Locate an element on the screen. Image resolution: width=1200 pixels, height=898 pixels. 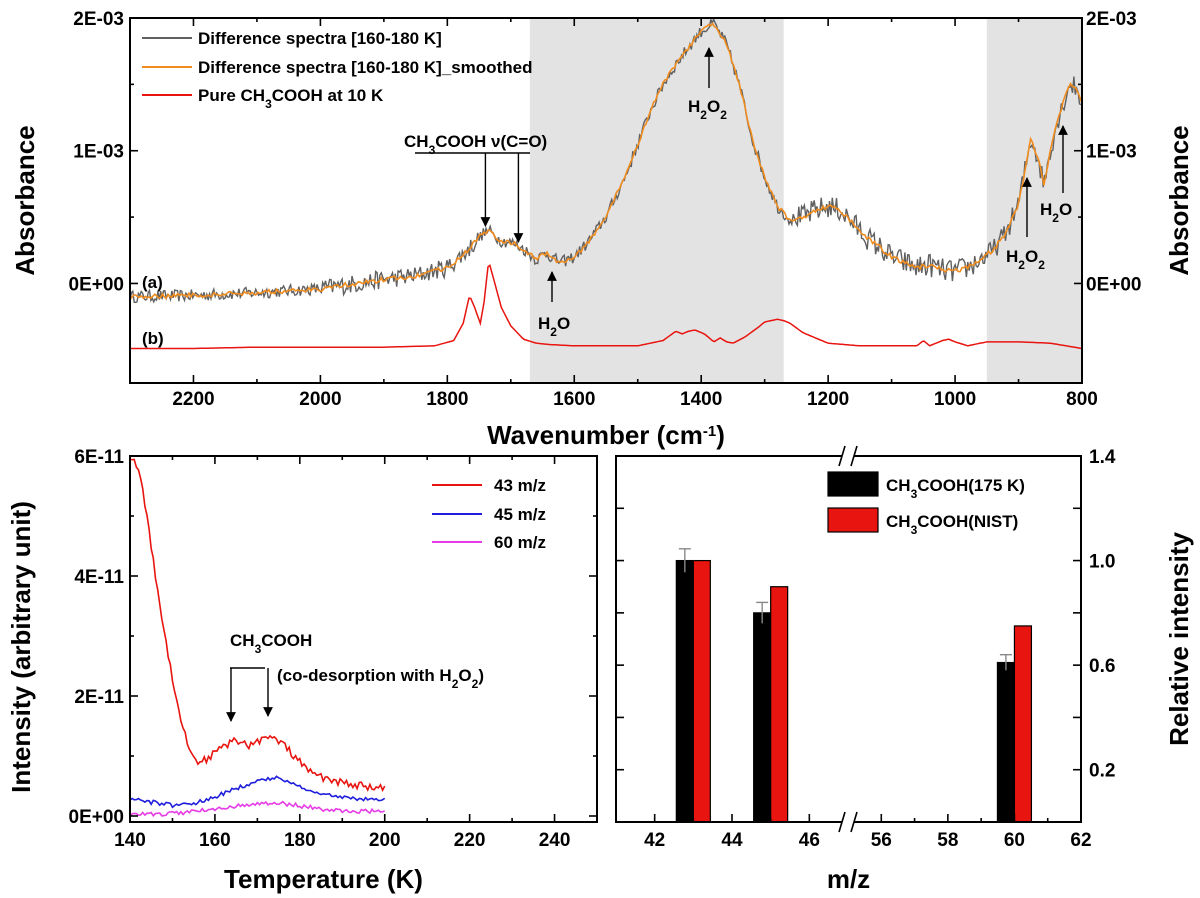
br-x-tick-label: 56 is located at coordinates (881, 840).